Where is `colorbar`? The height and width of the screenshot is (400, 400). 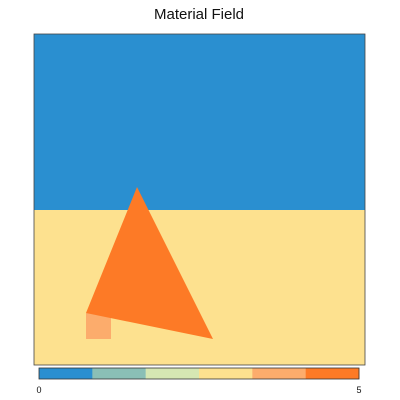 colorbar is located at coordinates (199, 373).